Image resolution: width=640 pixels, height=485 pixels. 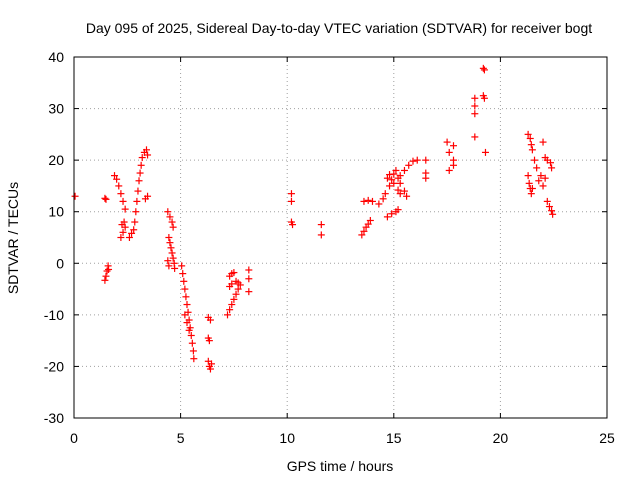 What do you see at coordinates (54, 418) in the screenshot?
I see `y-tick-label: -30` at bounding box center [54, 418].